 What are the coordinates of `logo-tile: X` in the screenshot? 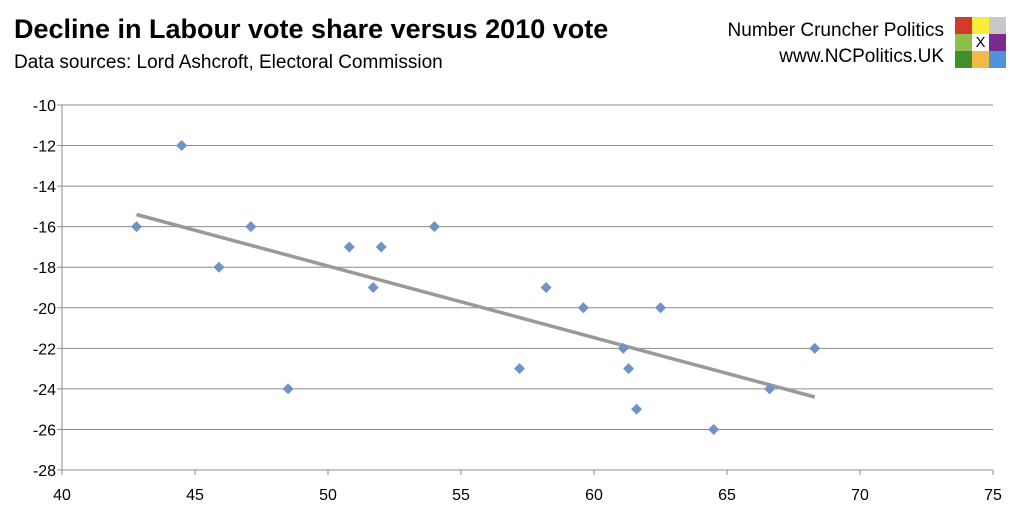 It's located at (980, 42).